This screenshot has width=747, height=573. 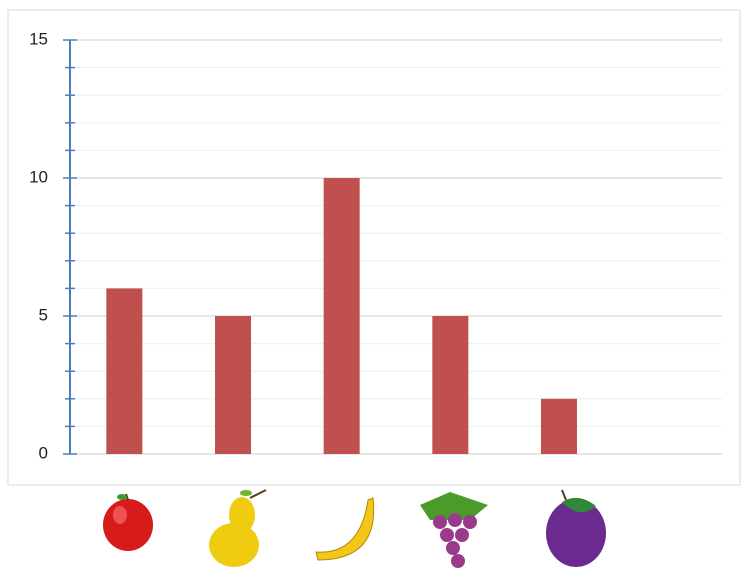 I want to click on y-tick-label: 10, so click(x=38, y=176).